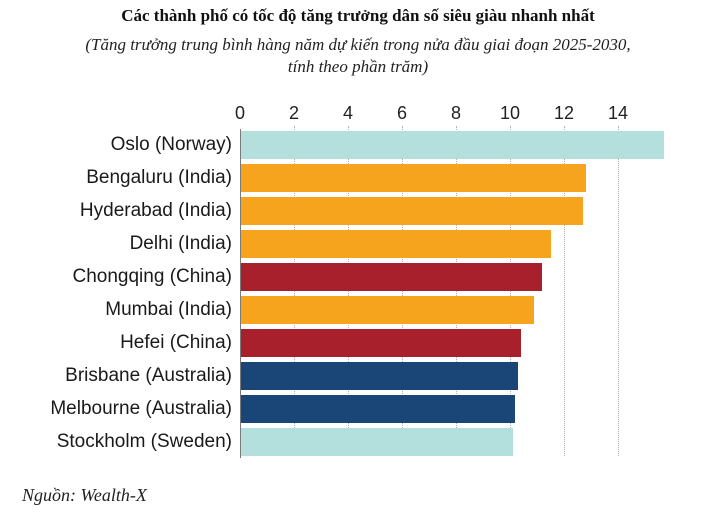  Describe the element at coordinates (240, 113) in the screenshot. I see `x-tick-label: 0` at that location.